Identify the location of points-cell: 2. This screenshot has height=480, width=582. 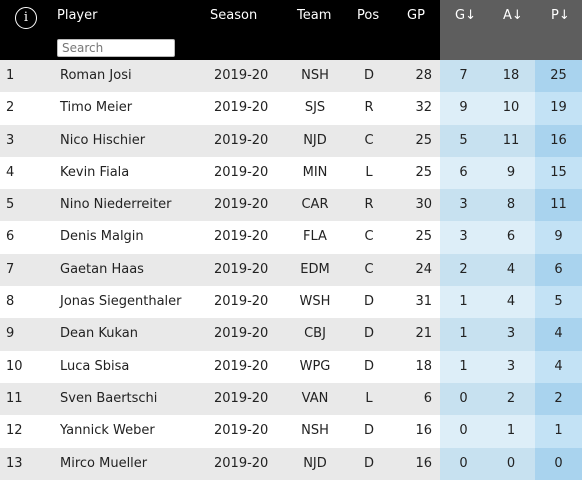
(558, 399).